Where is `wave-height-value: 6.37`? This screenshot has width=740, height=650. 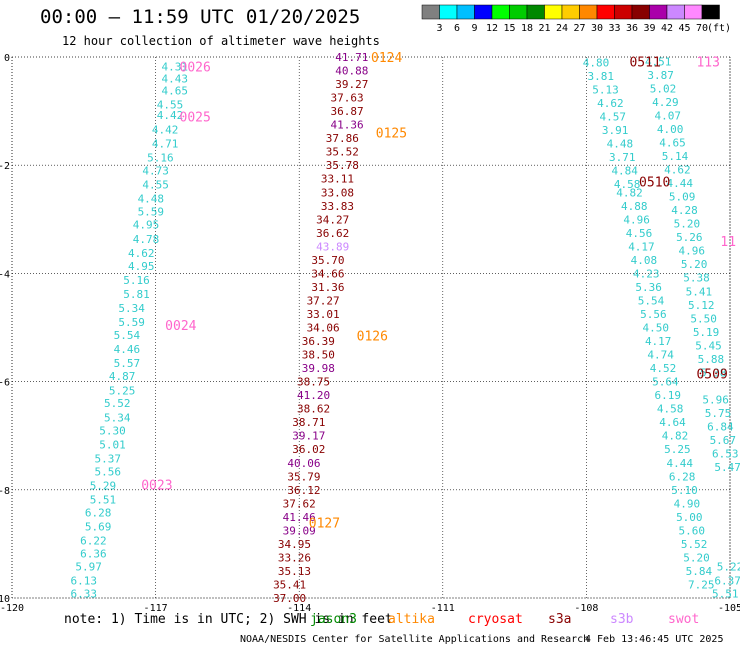
wave-height-value: 6.37 is located at coordinates (727, 581).